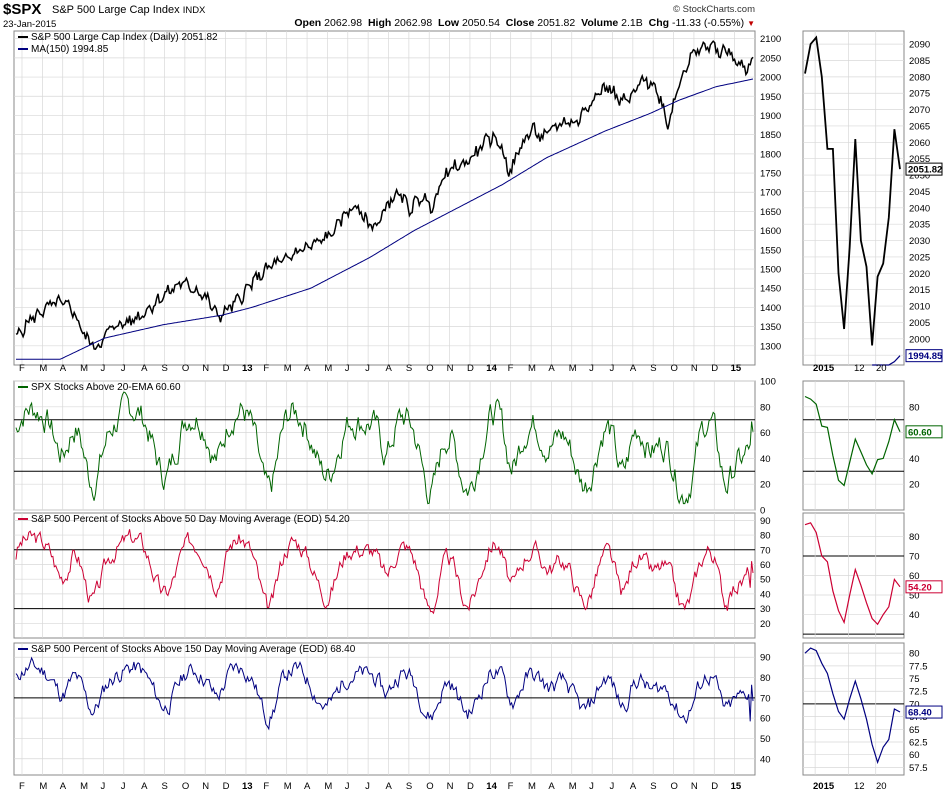  What do you see at coordinates (600, 23) in the screenshot?
I see `volume-label: Volume` at bounding box center [600, 23].